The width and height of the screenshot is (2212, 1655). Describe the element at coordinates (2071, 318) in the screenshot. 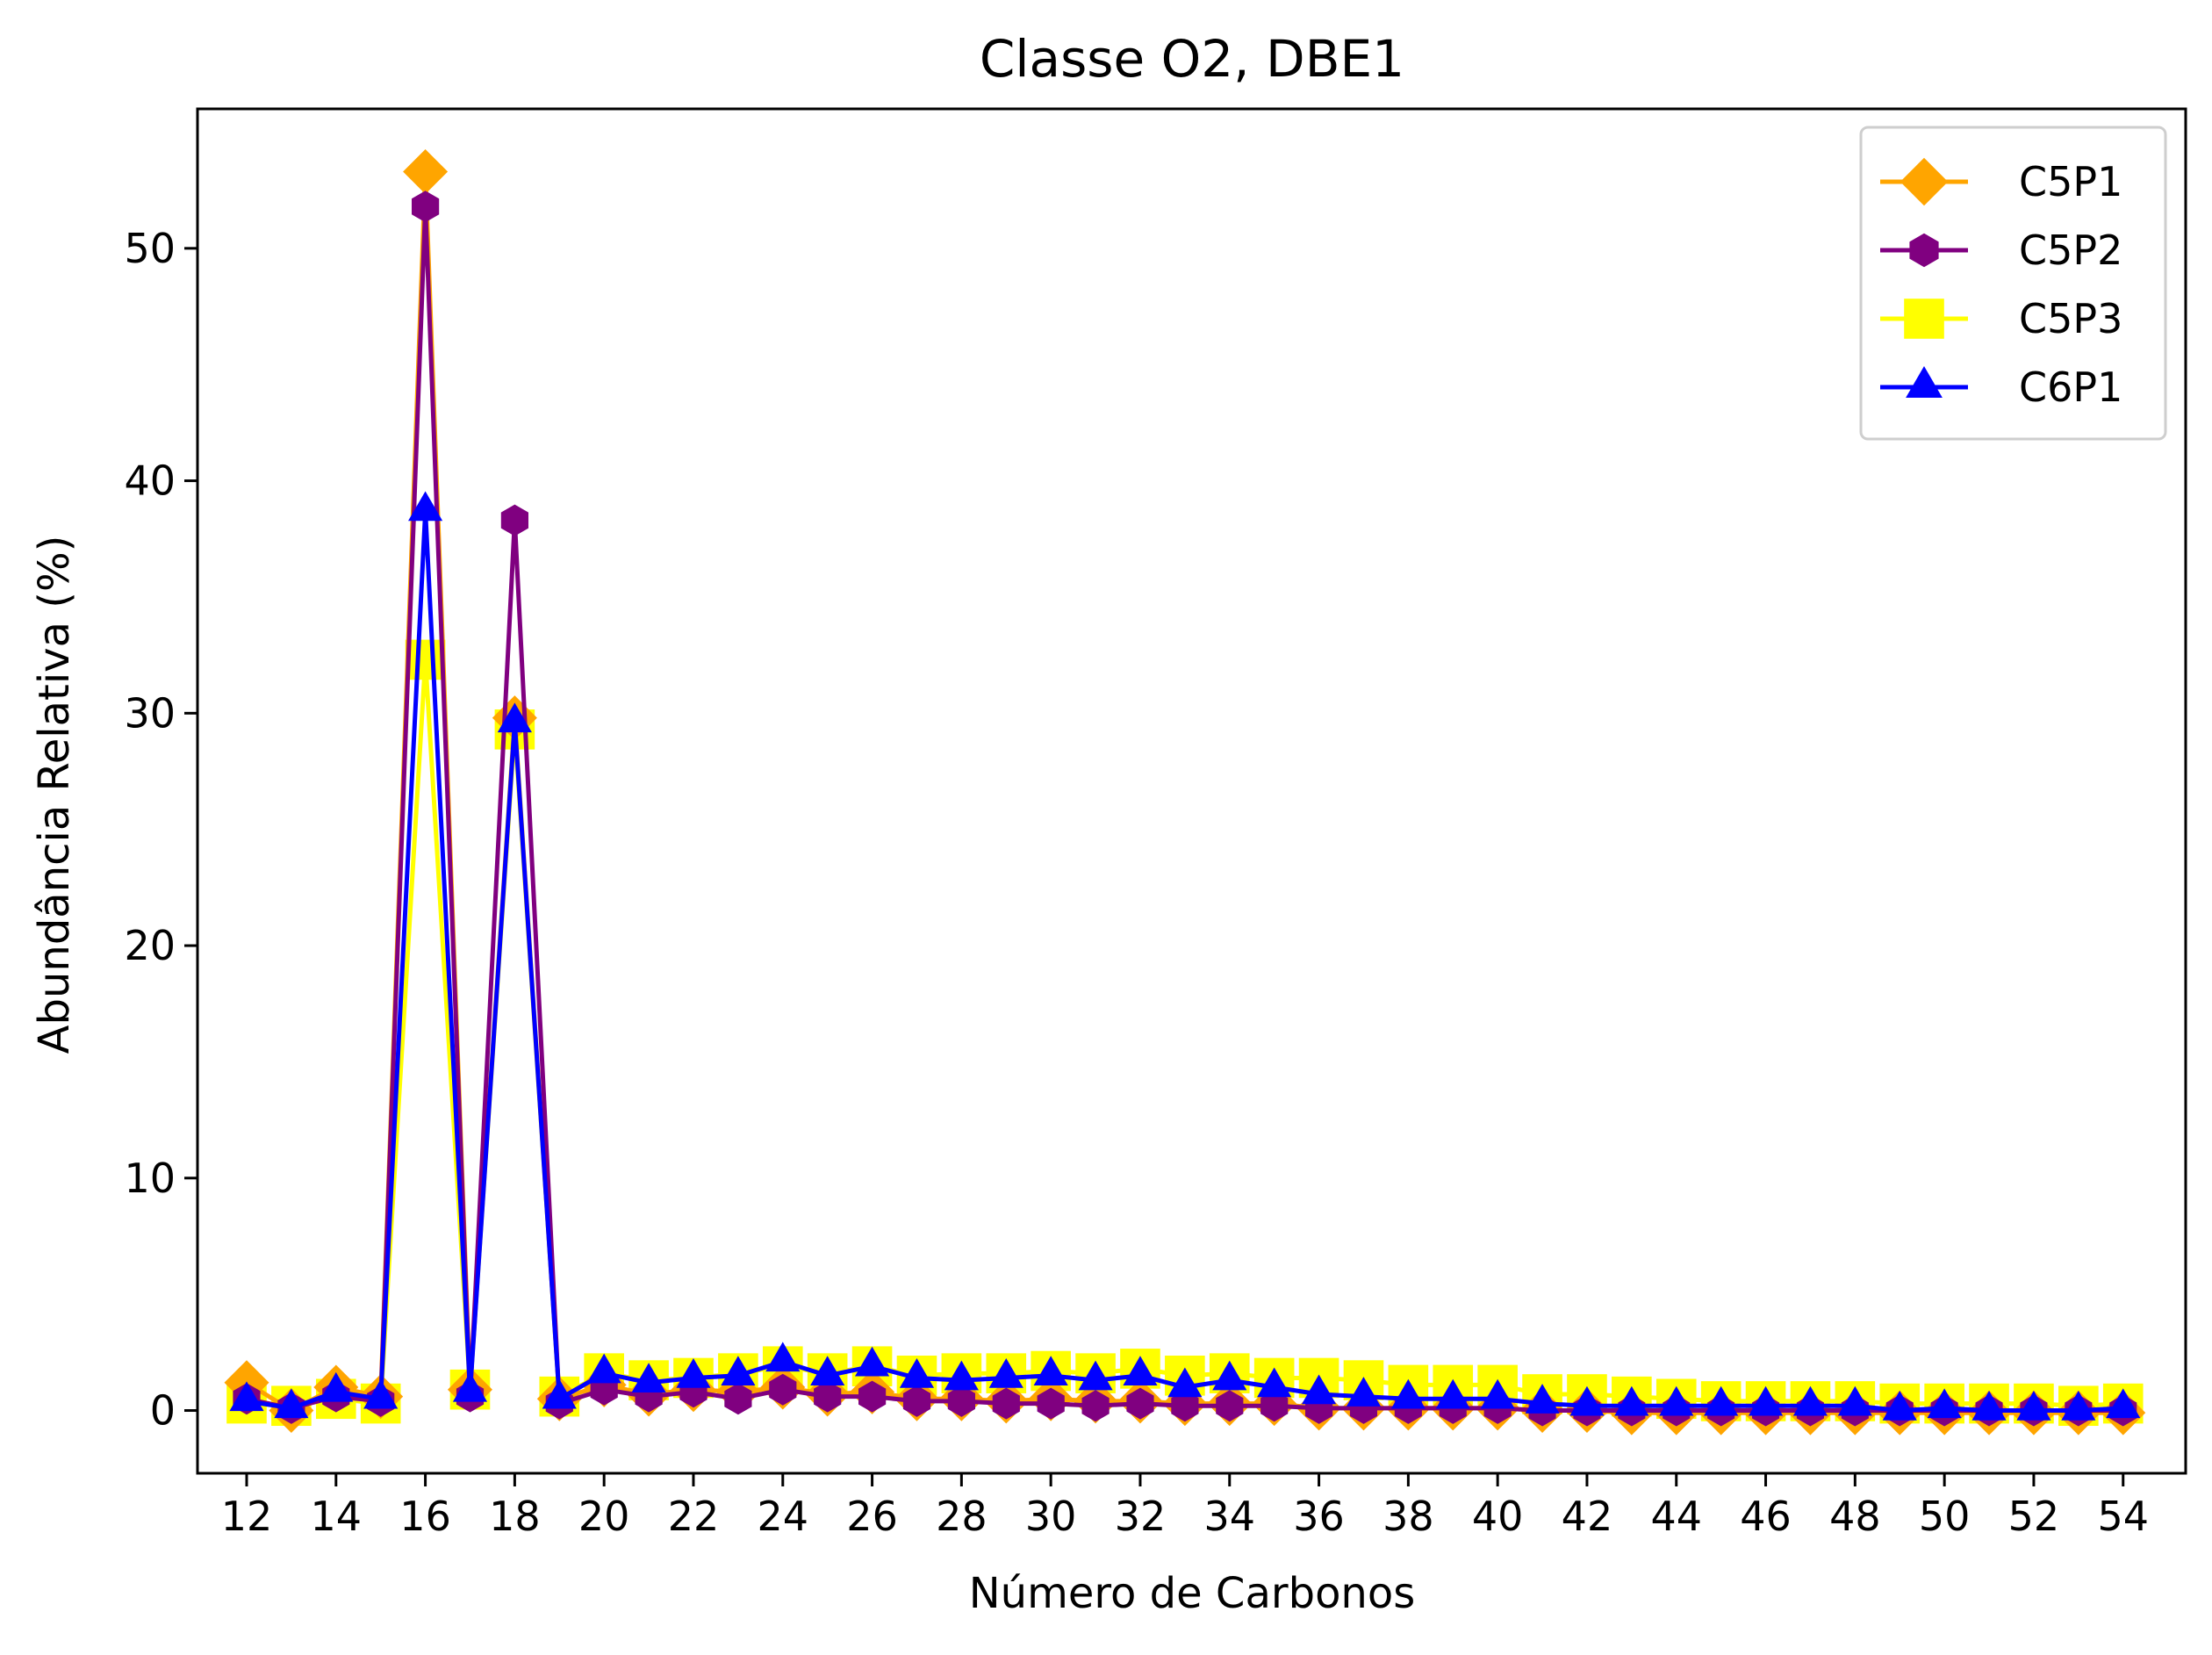

I see `legend-label: C5P3` at that location.